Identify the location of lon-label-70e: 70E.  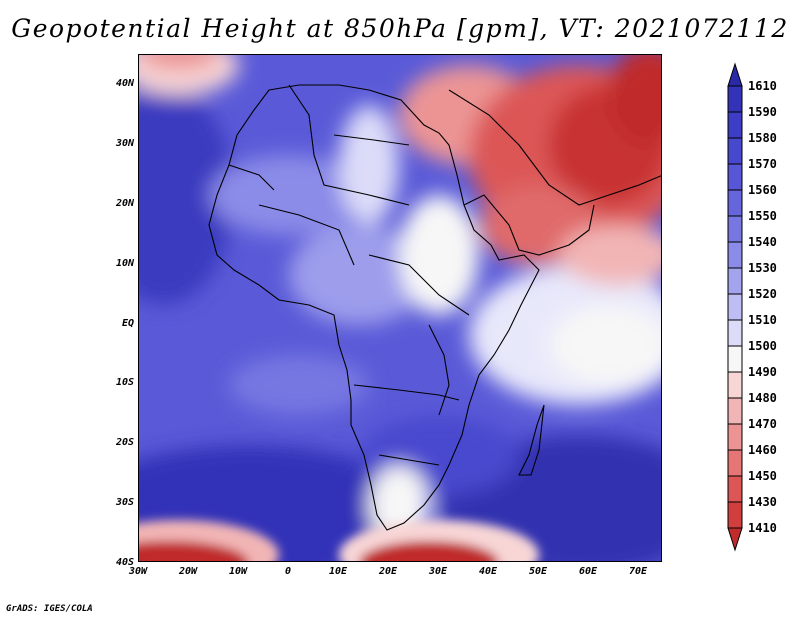
(638, 571).